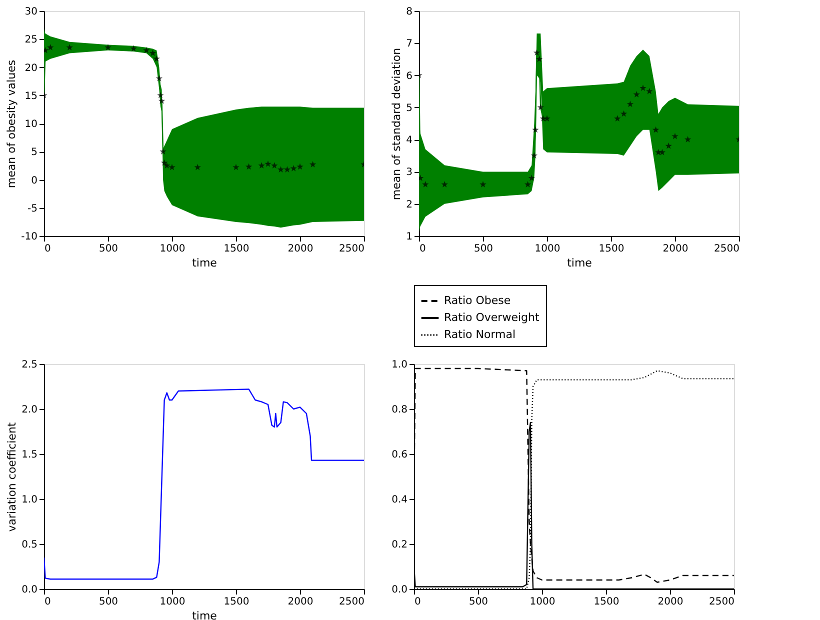 This screenshot has height=620, width=820. What do you see at coordinates (400, 410) in the screenshot?
I see `y-tick-label: 0.8` at bounding box center [400, 410].